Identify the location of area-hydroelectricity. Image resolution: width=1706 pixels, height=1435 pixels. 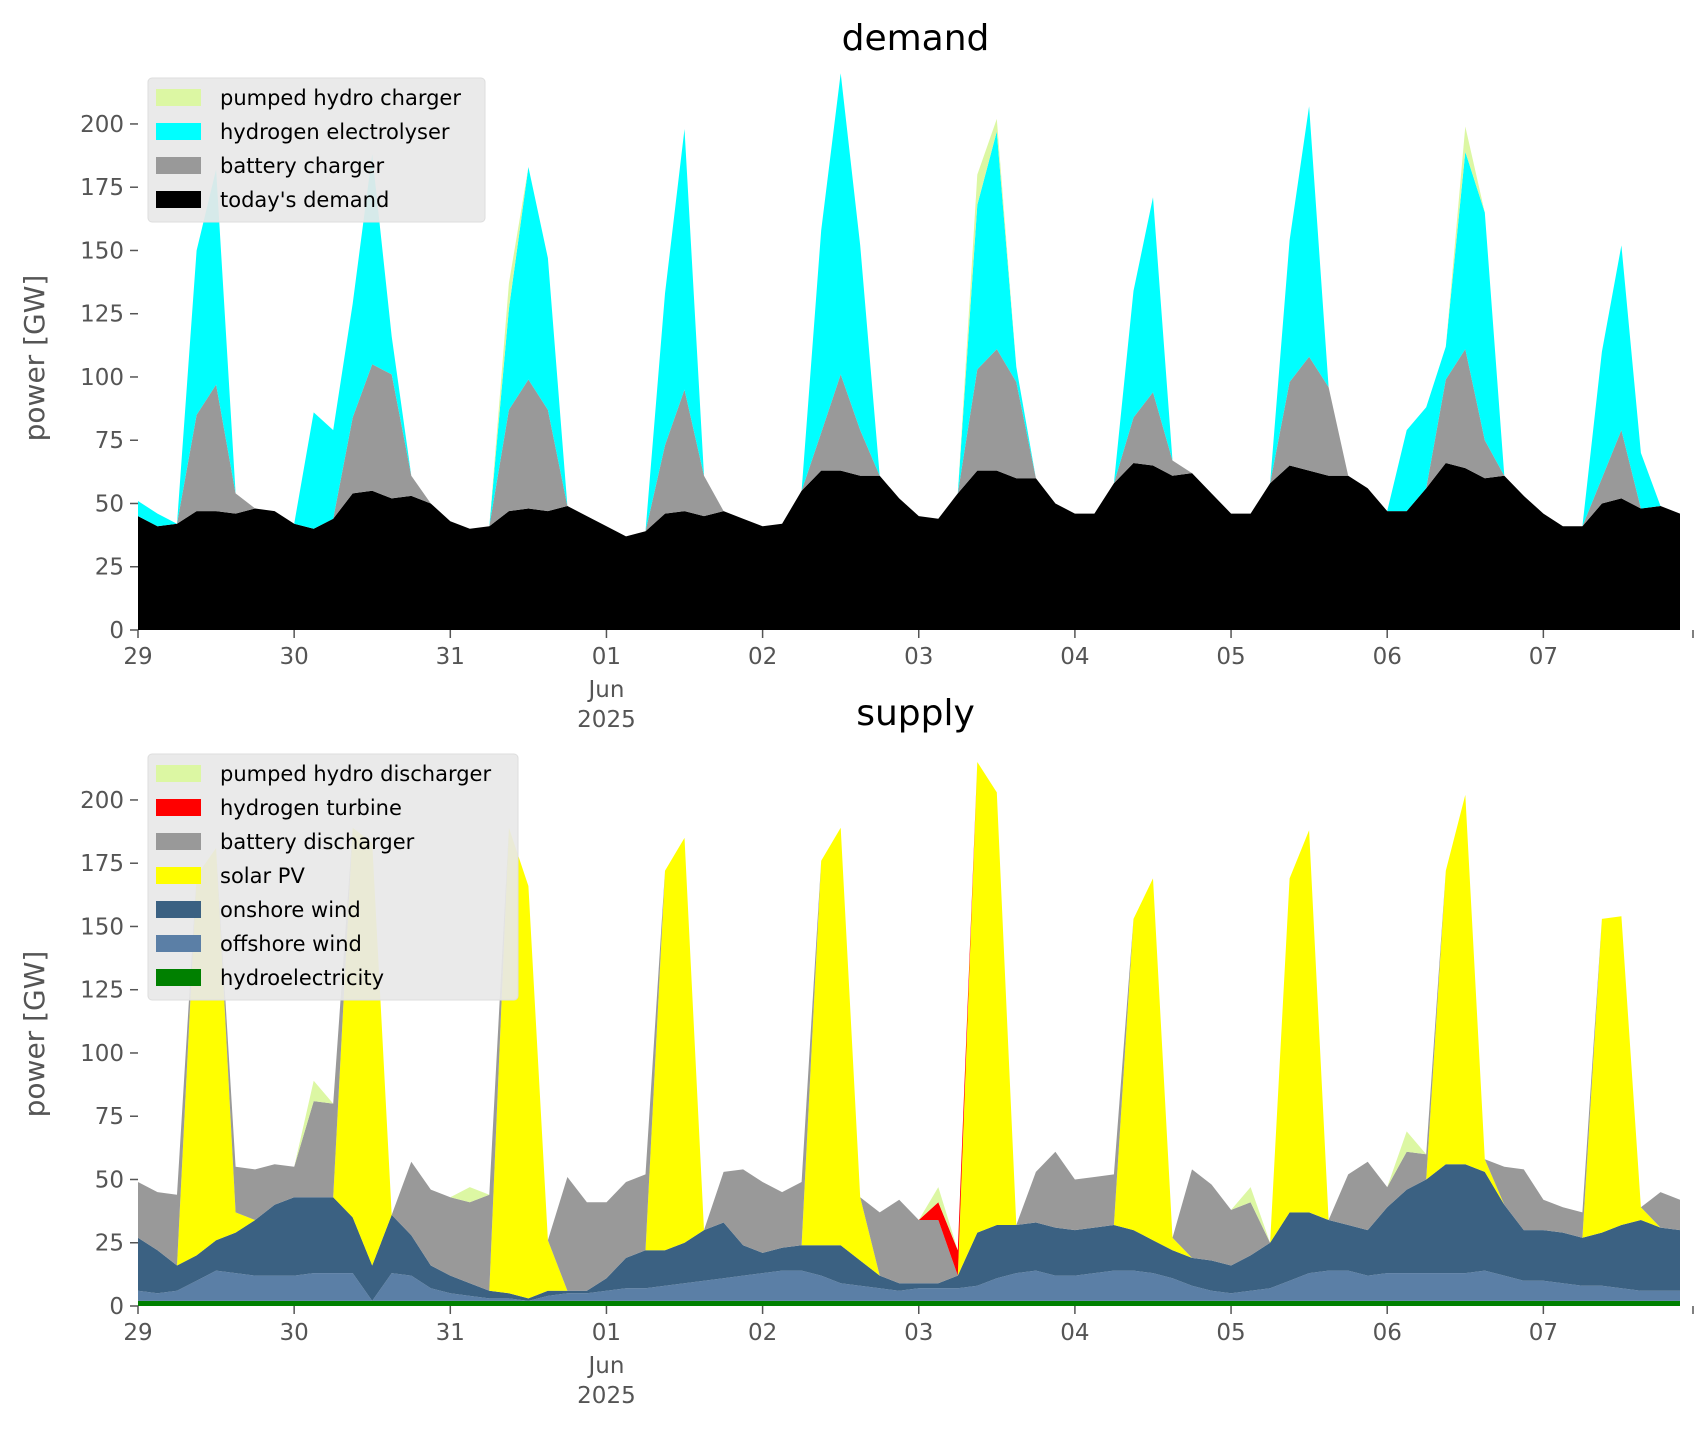
(909, 1303).